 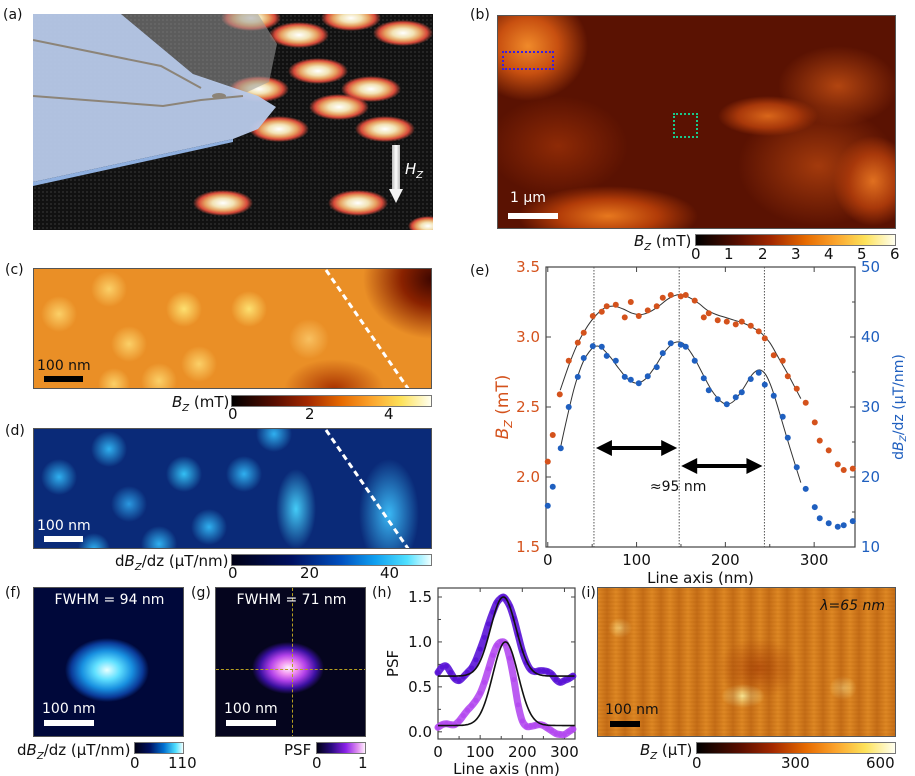 I want to click on tick: 600, so click(x=880, y=763).